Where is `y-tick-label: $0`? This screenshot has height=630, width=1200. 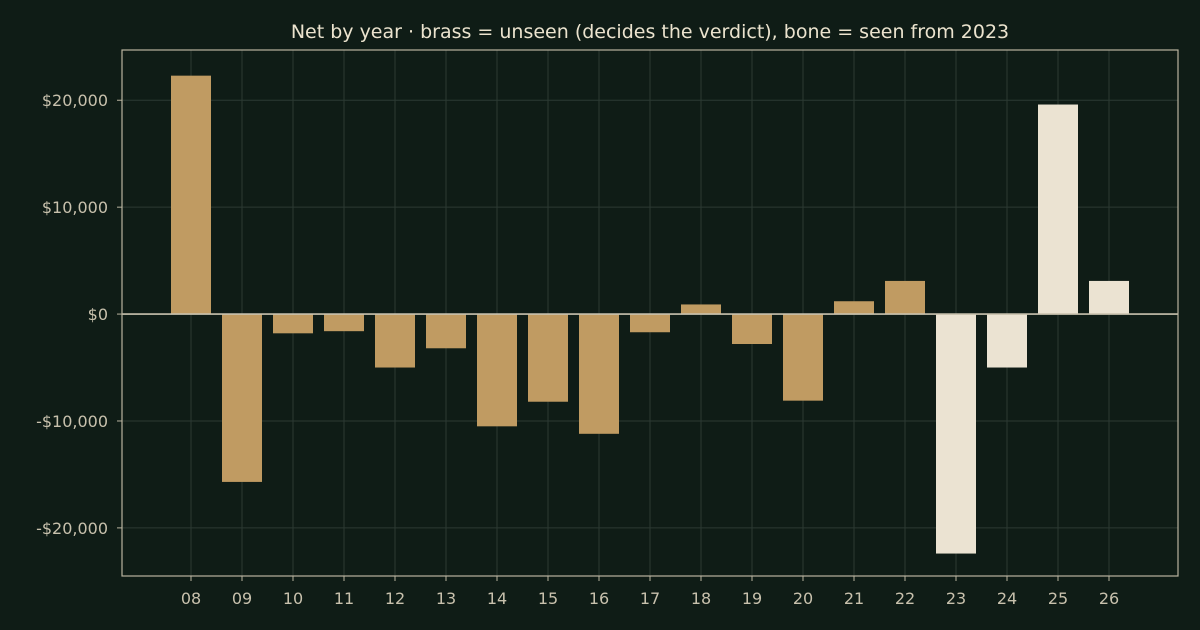 y-tick-label: $0 is located at coordinates (98, 314).